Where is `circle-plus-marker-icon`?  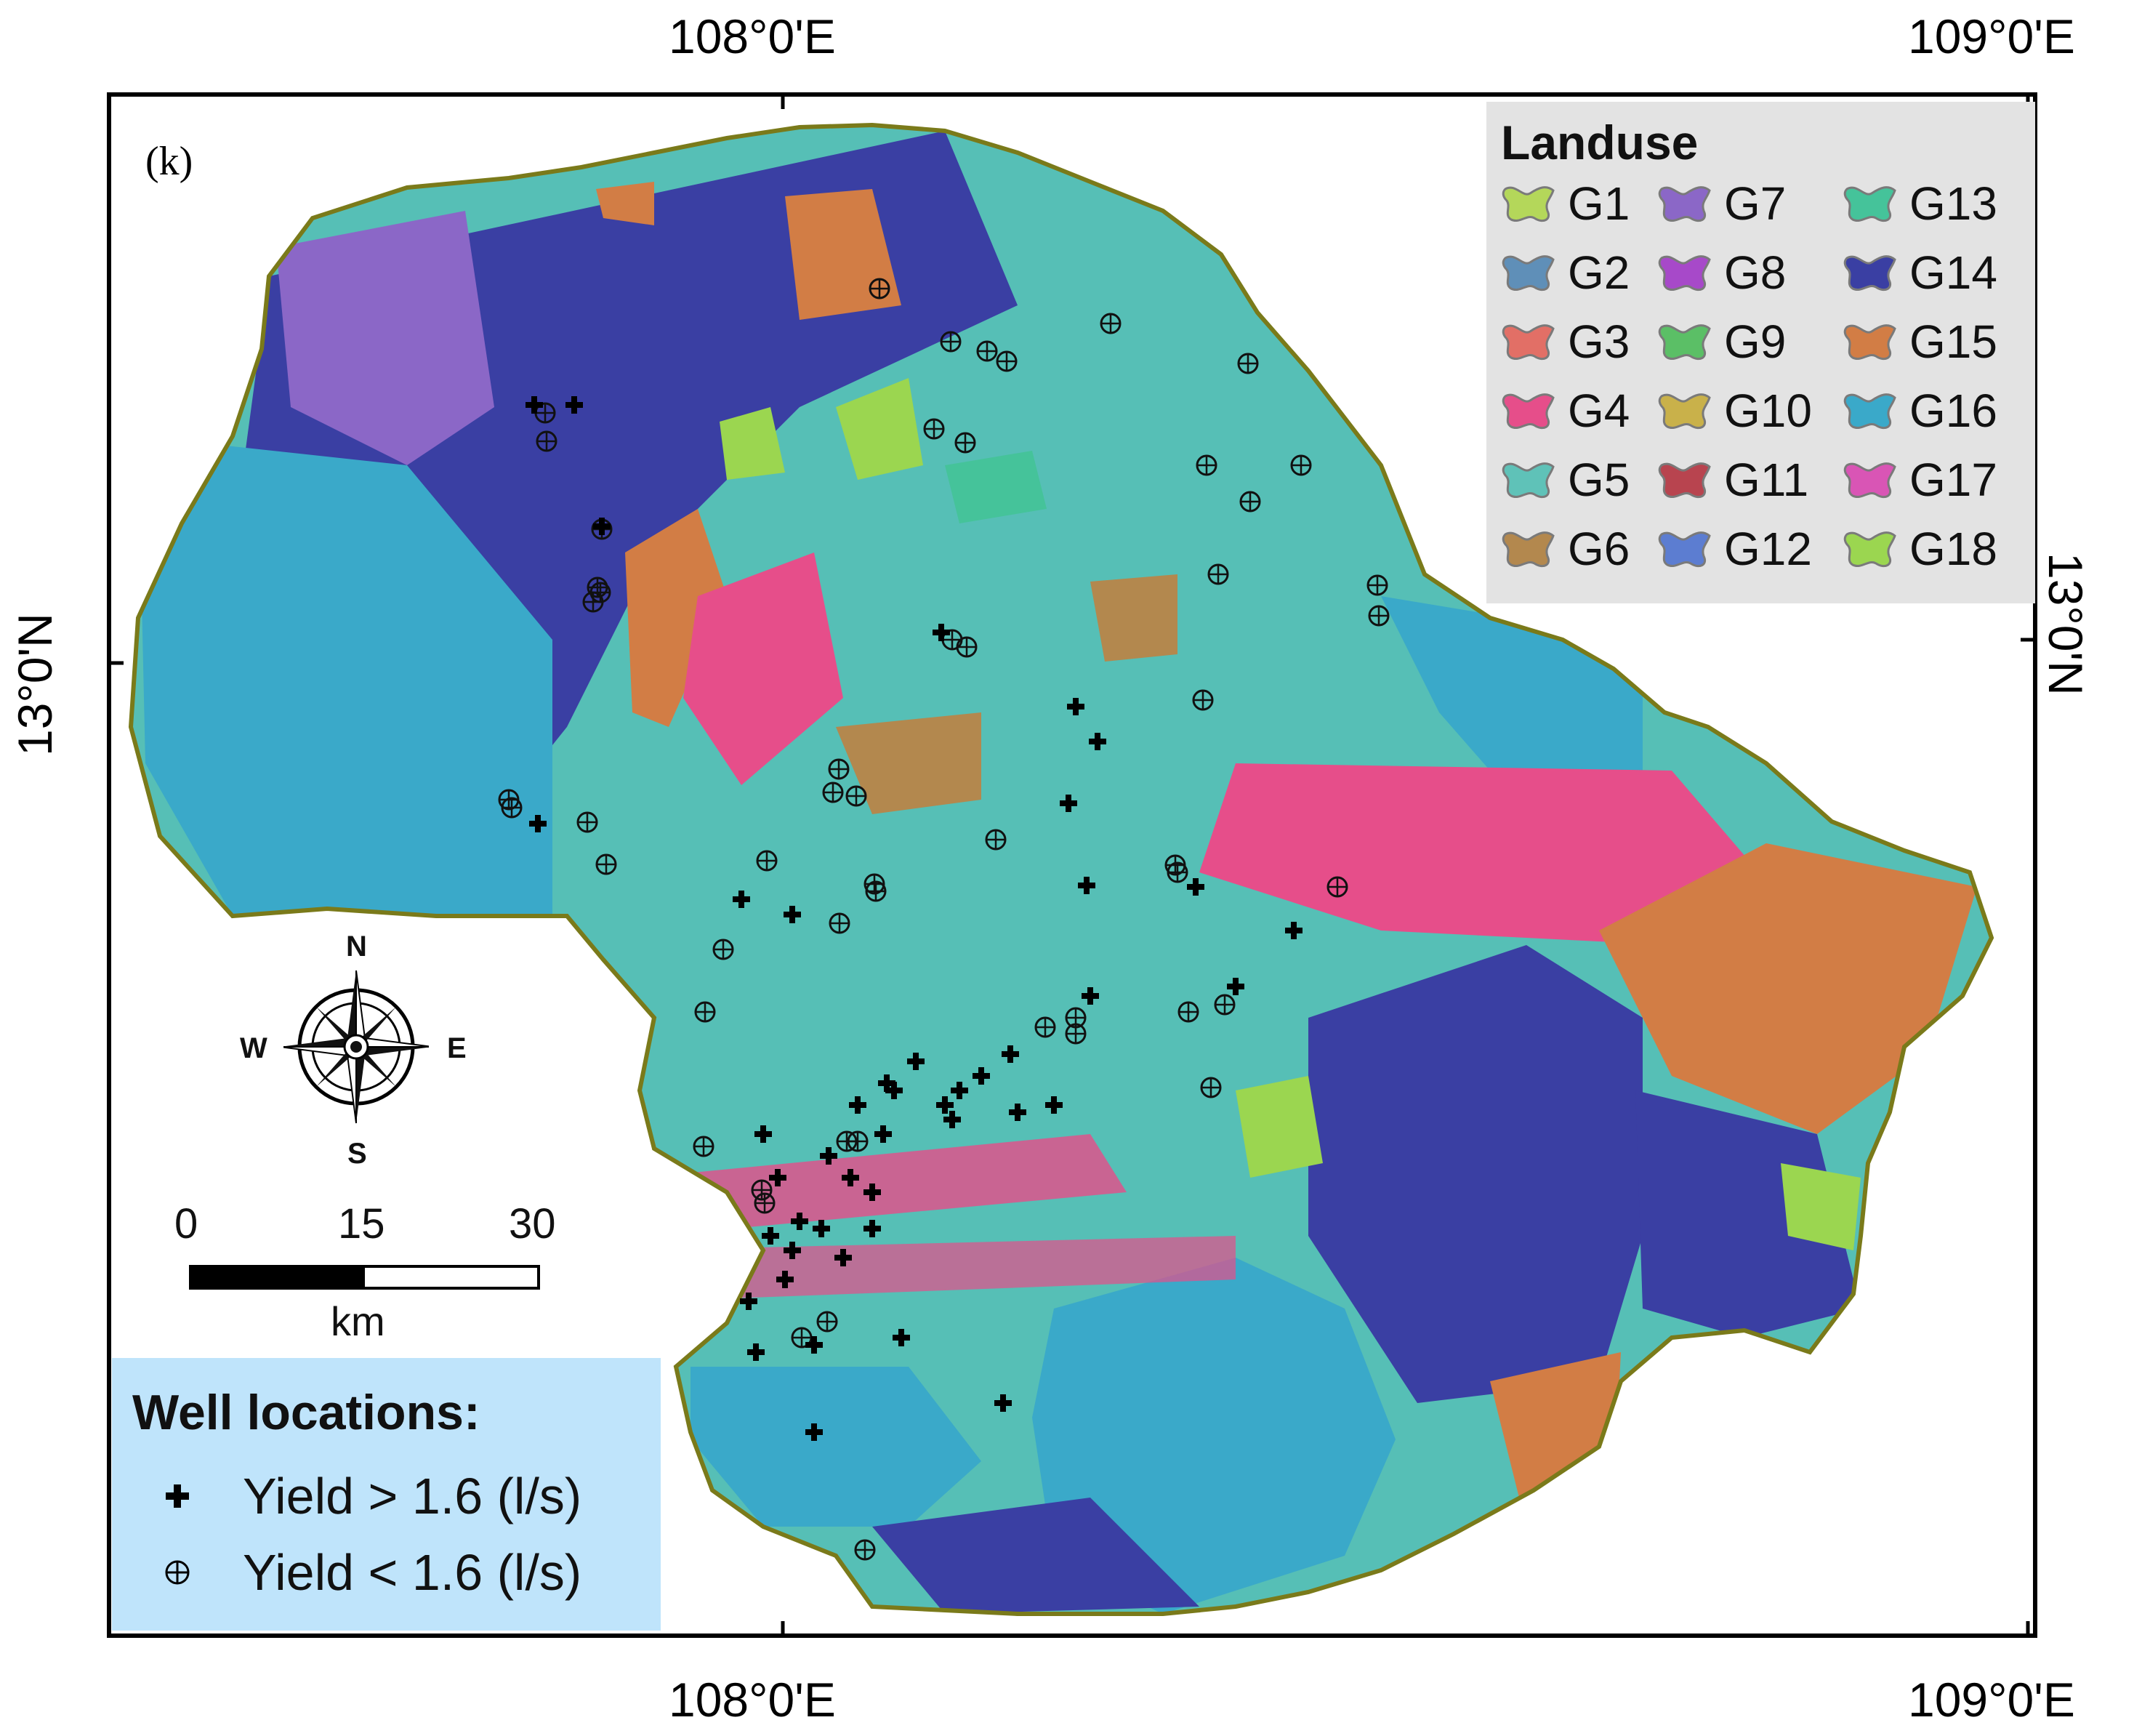
circle-plus-marker-icon is located at coordinates (177, 1572).